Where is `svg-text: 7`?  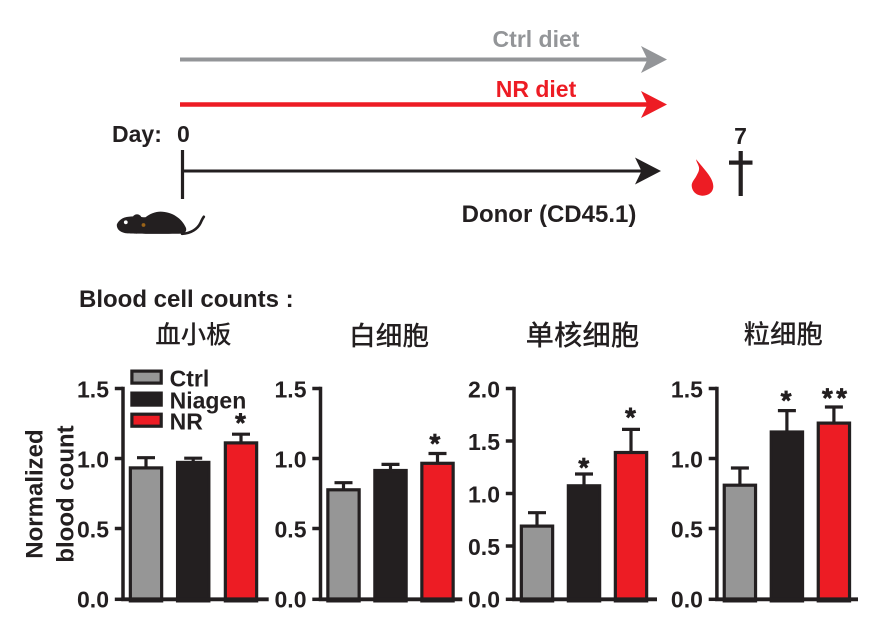
svg-text: 7 is located at coordinates (740, 136).